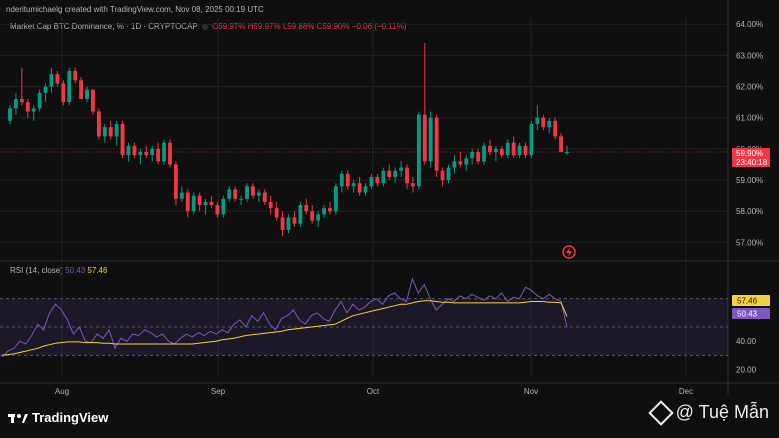  I want to click on rsi-line, so click(284, 317).